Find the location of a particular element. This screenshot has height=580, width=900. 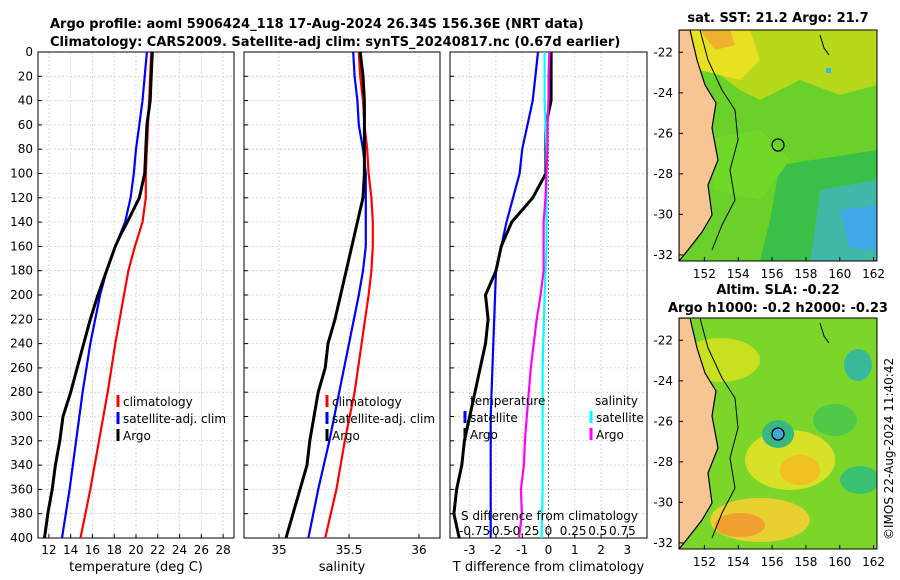

legend-item: satellite-adj. clim is located at coordinates (174, 419).